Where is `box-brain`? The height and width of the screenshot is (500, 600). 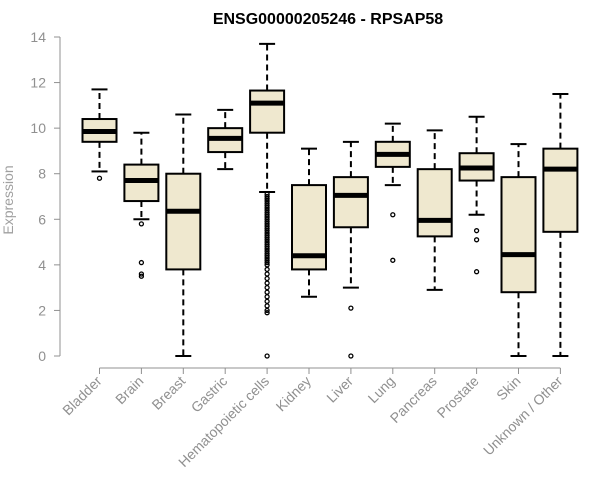
box-brain is located at coordinates (141, 205).